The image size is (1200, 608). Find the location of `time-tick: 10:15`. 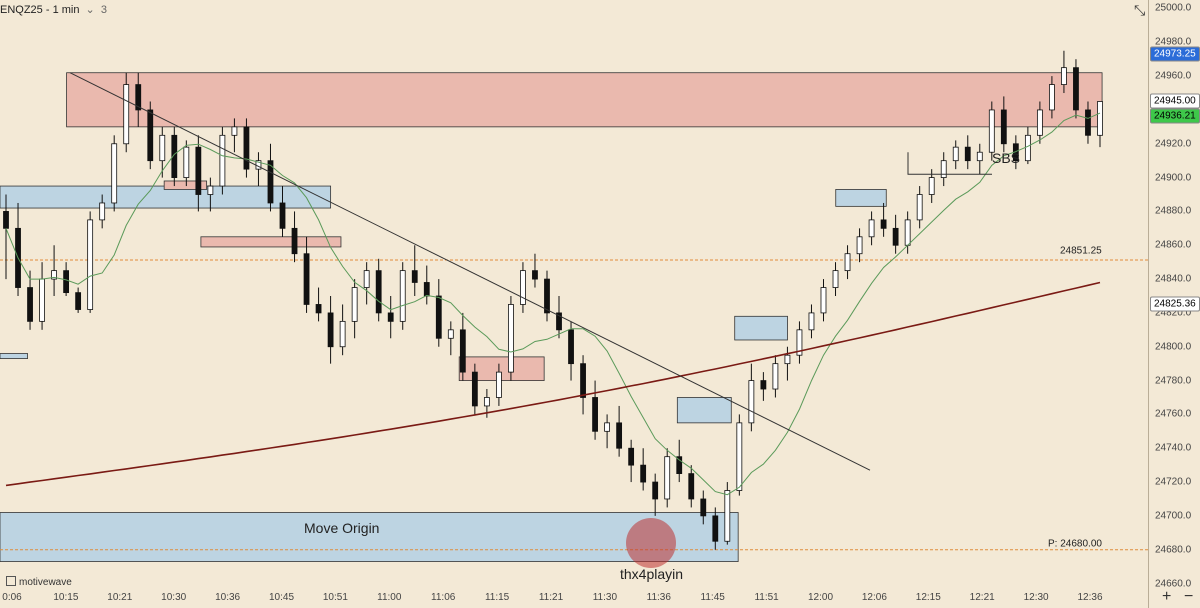

time-tick: 10:15 is located at coordinates (66, 597).